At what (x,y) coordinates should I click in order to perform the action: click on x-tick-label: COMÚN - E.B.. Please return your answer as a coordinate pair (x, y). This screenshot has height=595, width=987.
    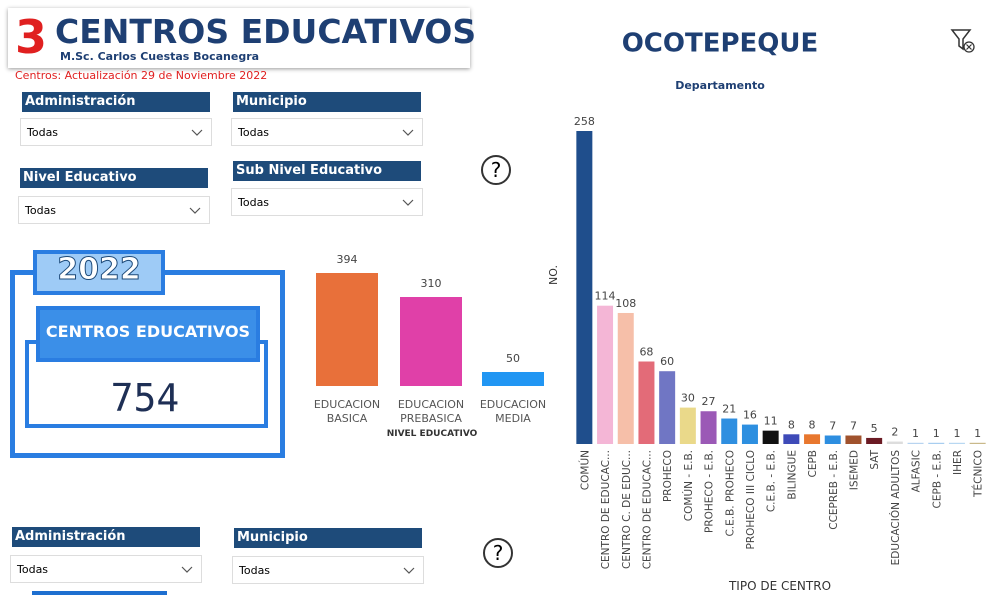
    Looking at the image, I should click on (688, 485).